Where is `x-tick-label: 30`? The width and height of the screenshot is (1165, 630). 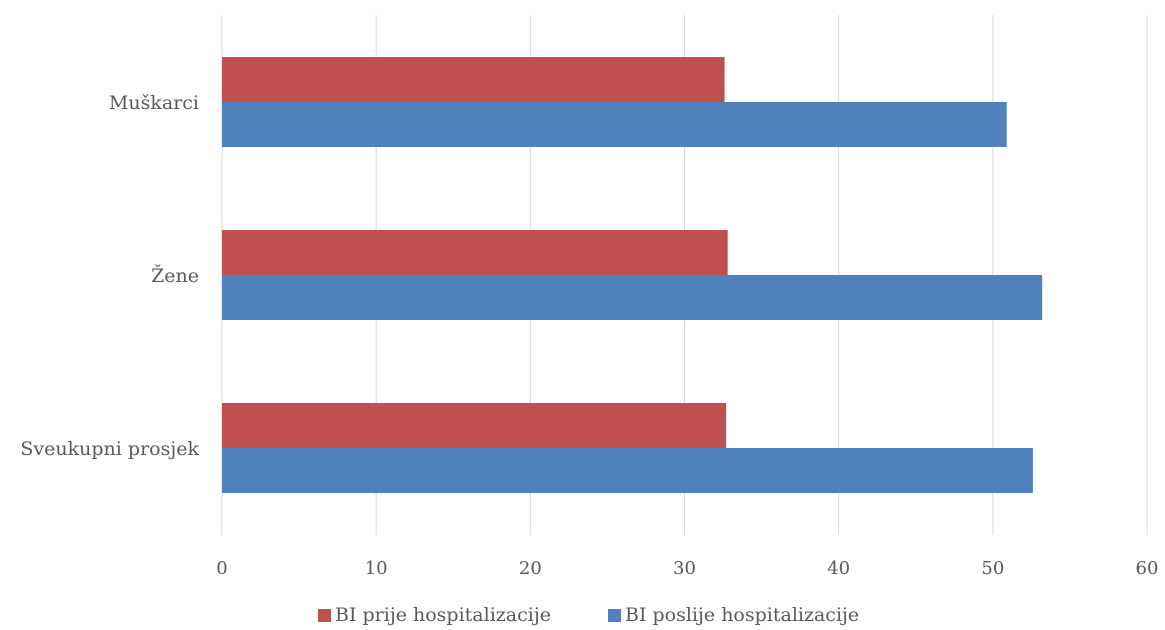
x-tick-label: 30 is located at coordinates (684, 568).